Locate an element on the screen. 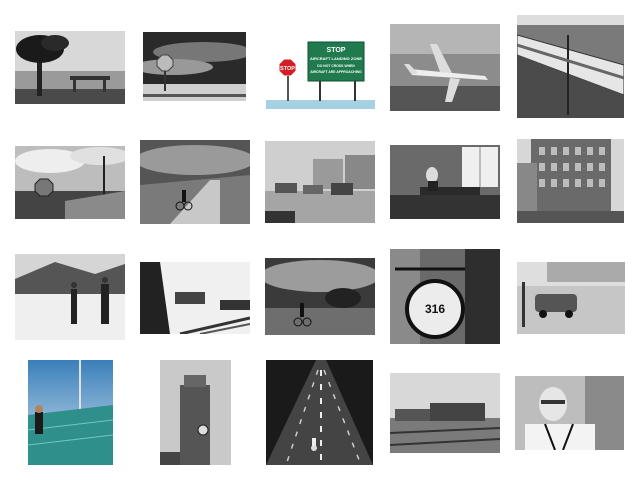 The width and height of the screenshot is (640, 480). photo-cyclist-night-image is located at coordinates (319, 412).